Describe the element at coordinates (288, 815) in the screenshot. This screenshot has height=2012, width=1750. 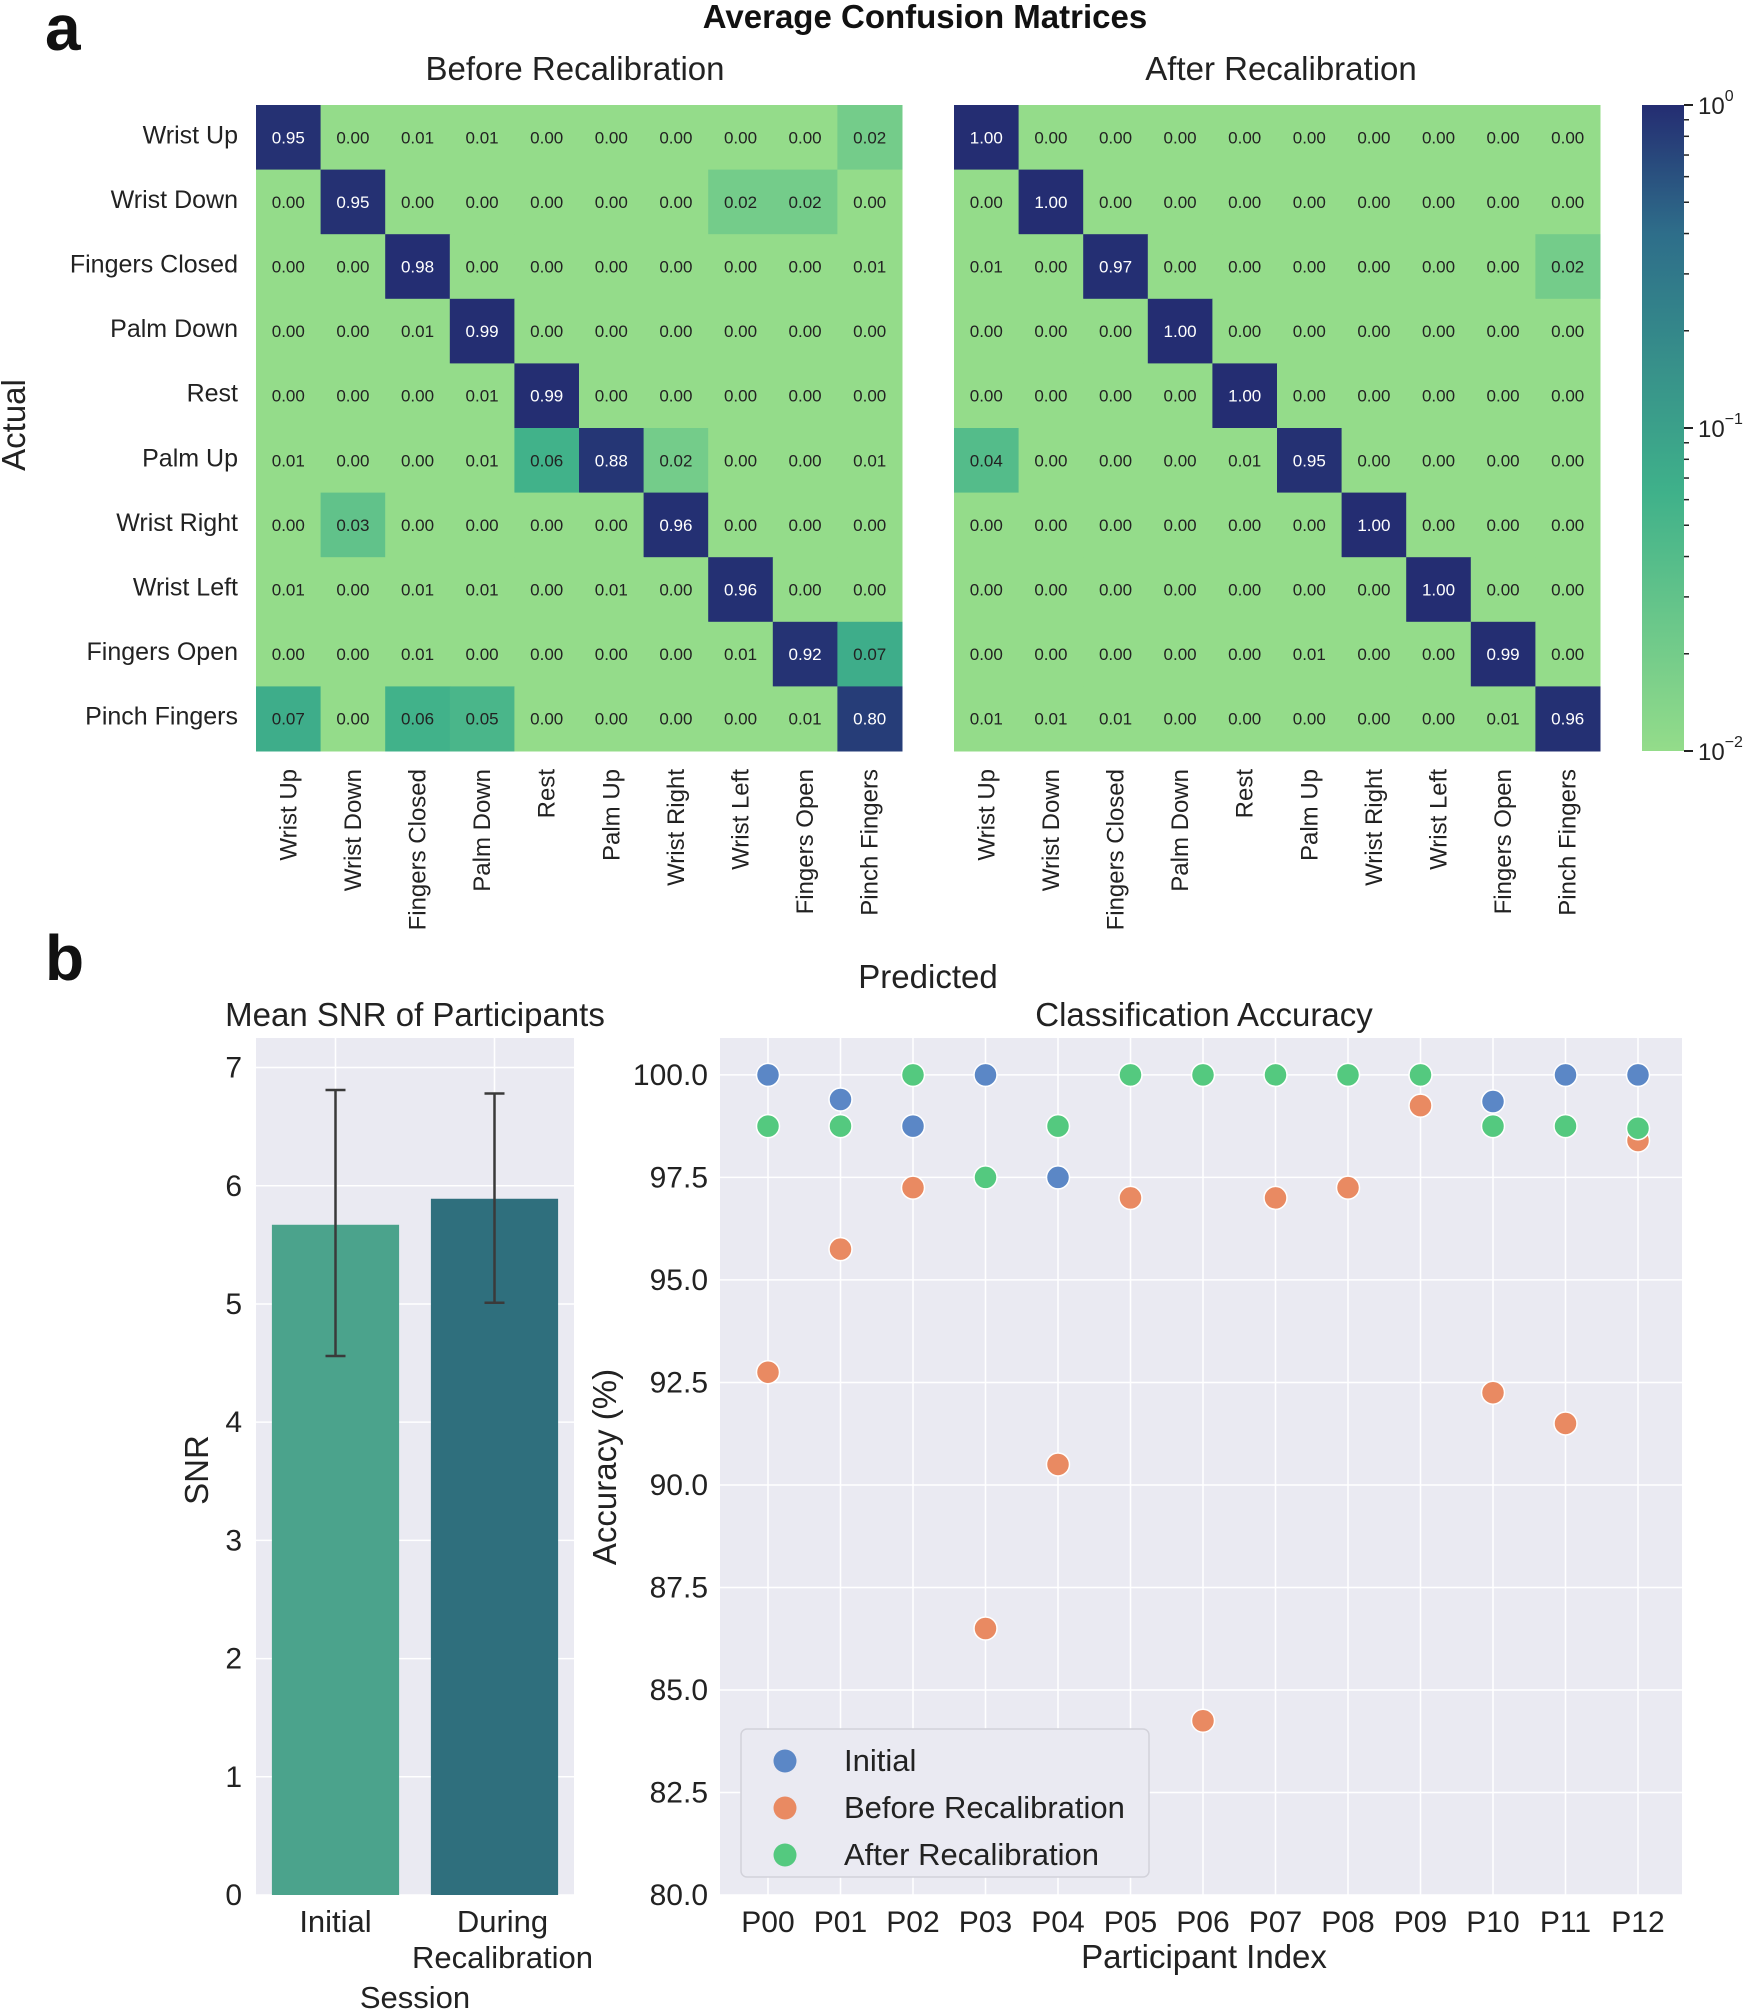
I see `x-tick-label: Wrist Up` at that location.